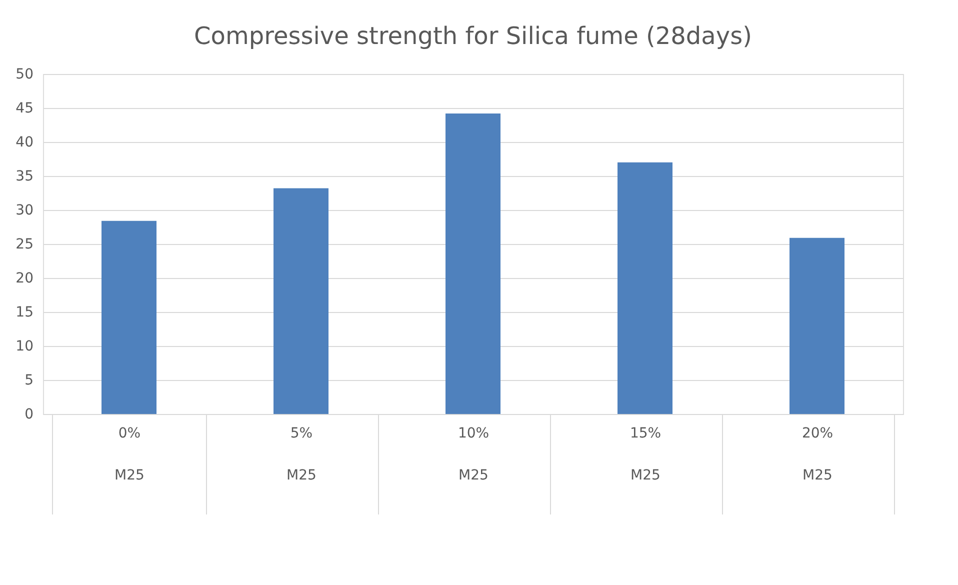 This screenshot has height=585, width=958. What do you see at coordinates (473, 36) in the screenshot?
I see `chart-title: Compressive strength for Silica fume (28days)` at bounding box center [473, 36].